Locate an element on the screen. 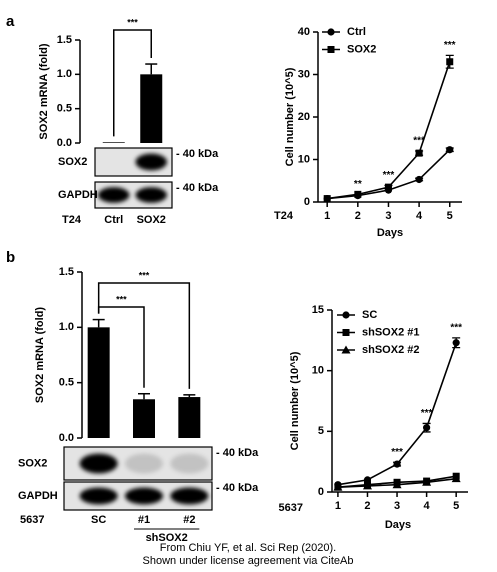  y-tick-label: 15 is located at coordinates (318, 310).